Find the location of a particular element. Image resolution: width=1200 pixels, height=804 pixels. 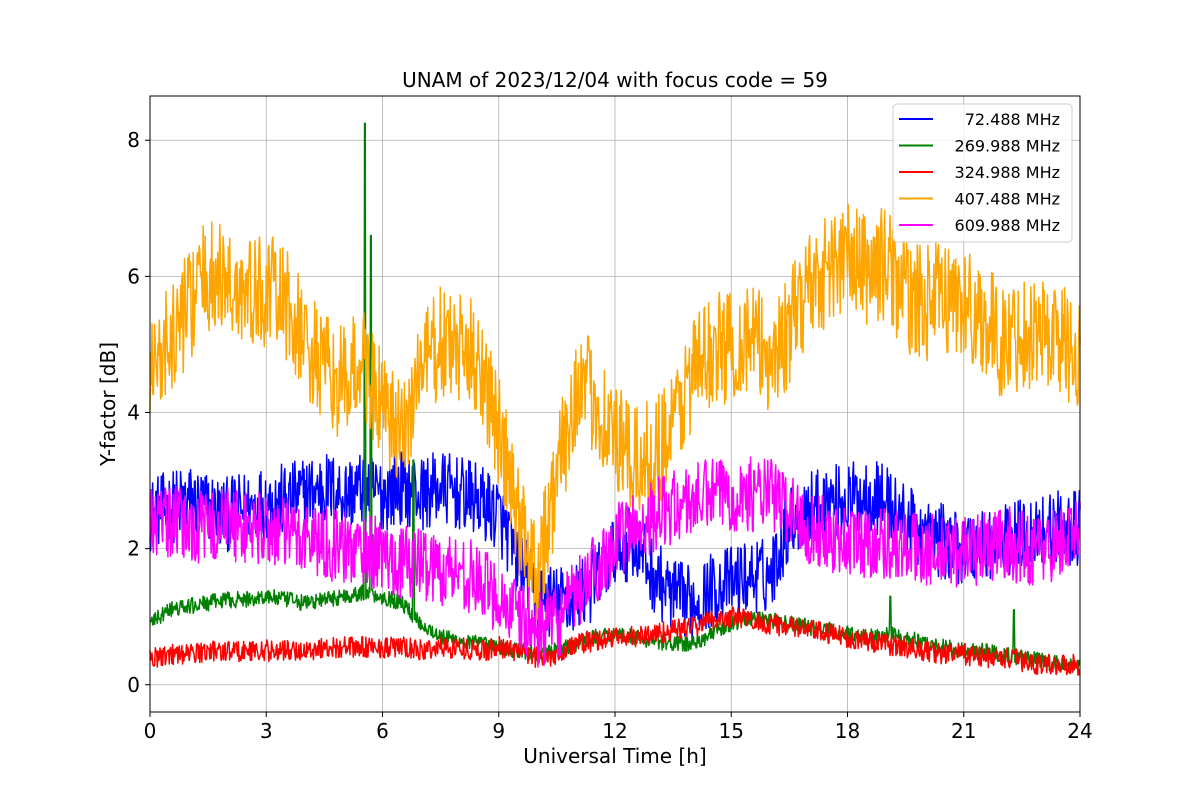

x-tick-label: 18 is located at coordinates (847, 731).